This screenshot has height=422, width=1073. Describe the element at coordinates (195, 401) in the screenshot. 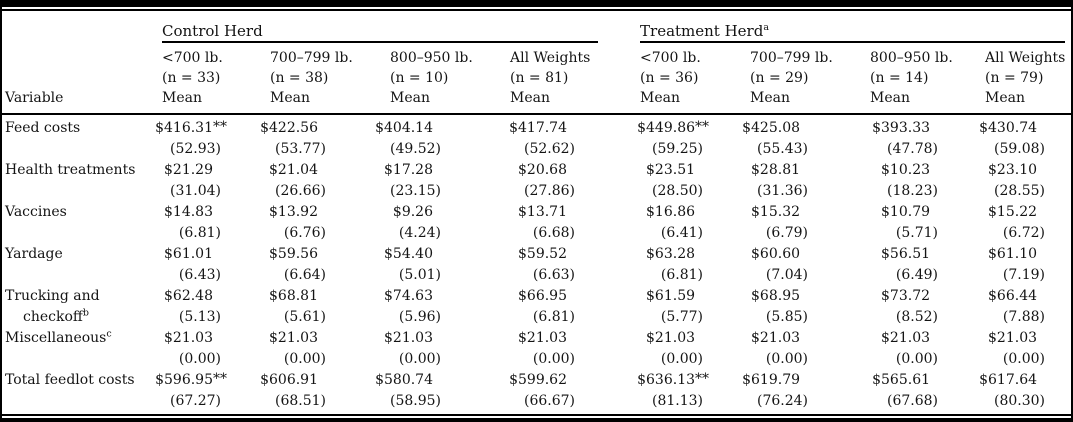

I see `sd-value: (67.27)` at that location.